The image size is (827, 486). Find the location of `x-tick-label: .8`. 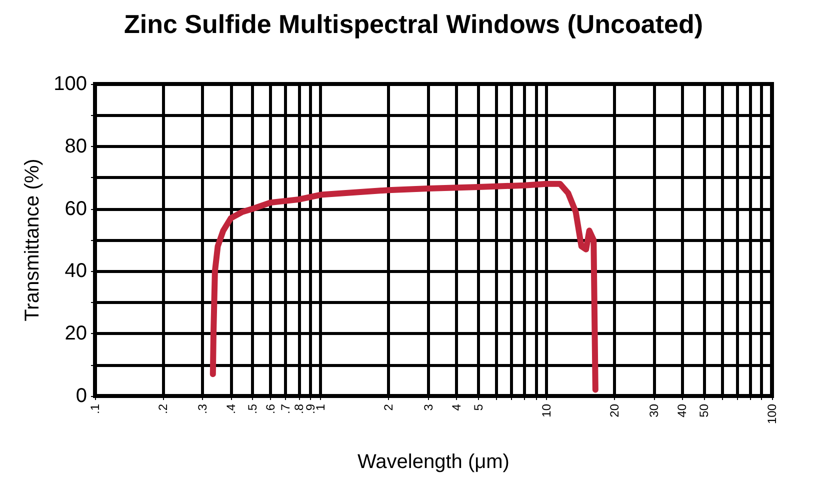

x-tick-label: .8 is located at coordinates (299, 409).